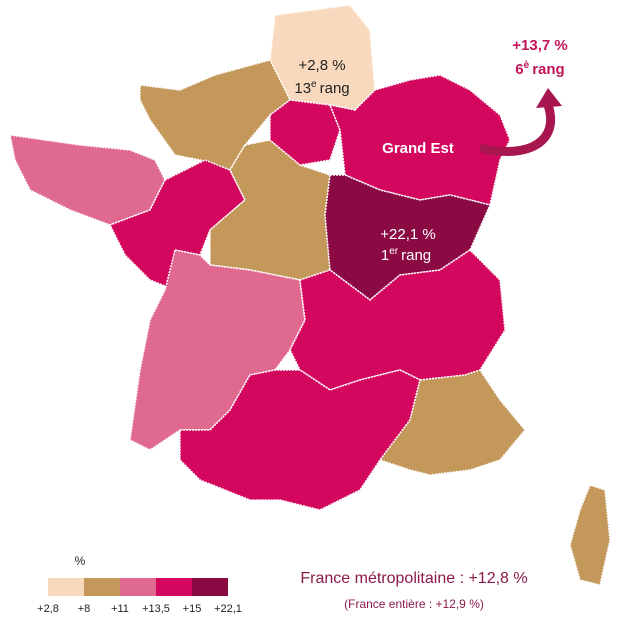 This screenshot has height=617, width=624. Describe the element at coordinates (413, 578) in the screenshot. I see `summary-main: France métropolitaine : +12,8 %` at that location.